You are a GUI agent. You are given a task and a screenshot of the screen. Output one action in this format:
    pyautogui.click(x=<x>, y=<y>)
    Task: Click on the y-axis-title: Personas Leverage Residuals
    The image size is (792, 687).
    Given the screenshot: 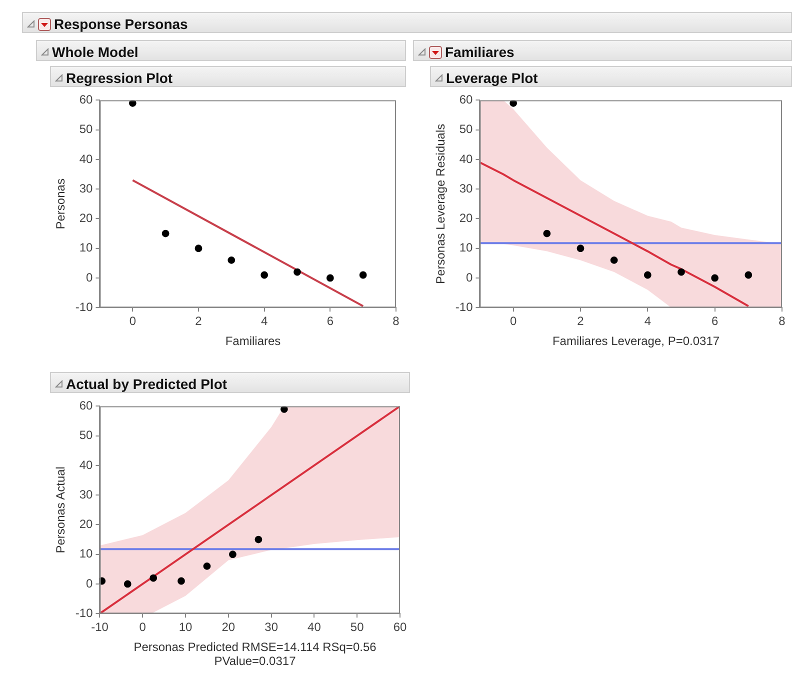 What is the action you would take?
    pyautogui.click(x=441, y=204)
    